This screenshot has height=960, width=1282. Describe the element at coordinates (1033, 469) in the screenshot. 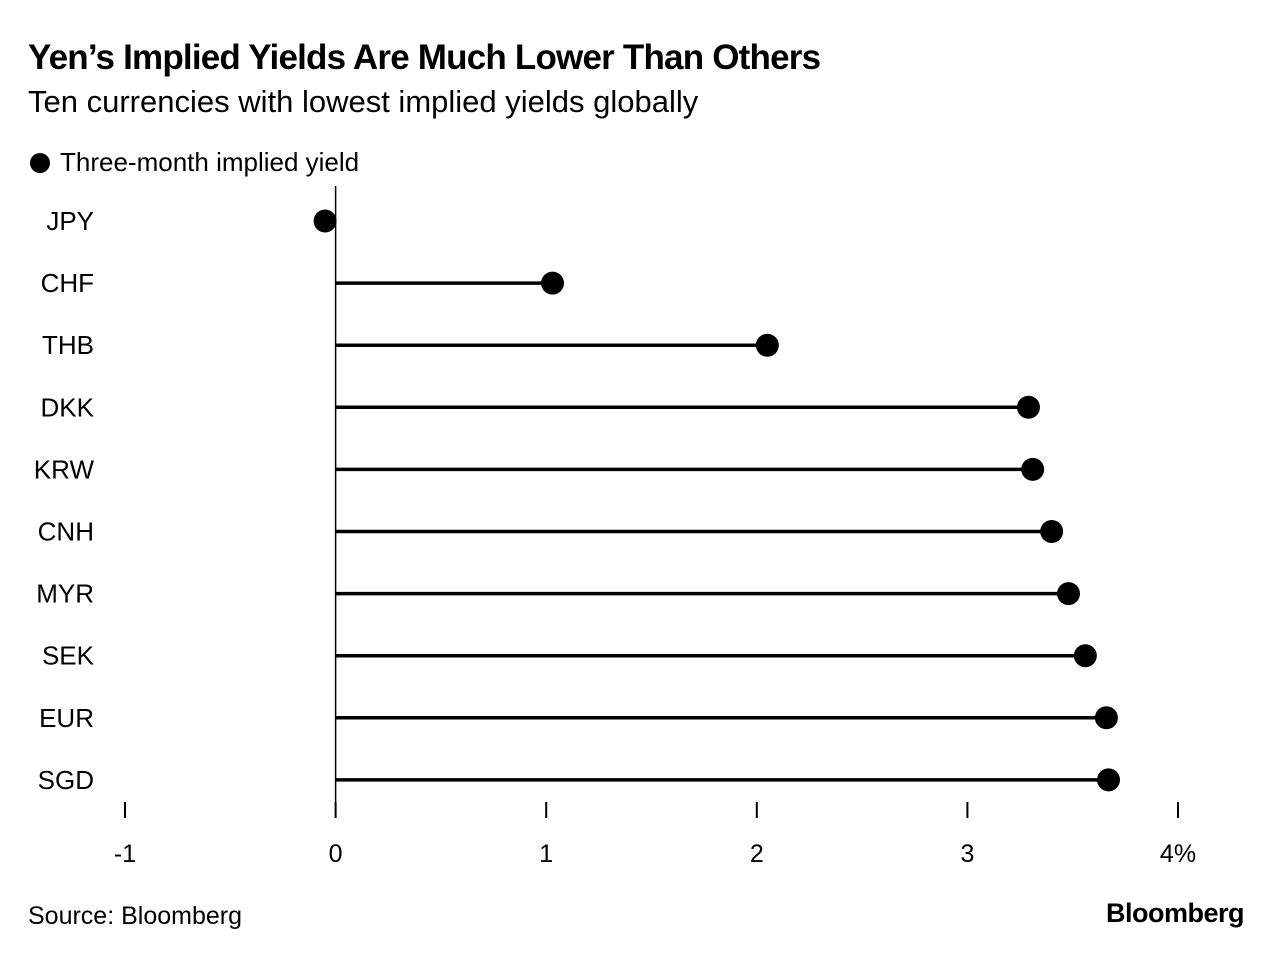

I see `marker-krw` at that location.